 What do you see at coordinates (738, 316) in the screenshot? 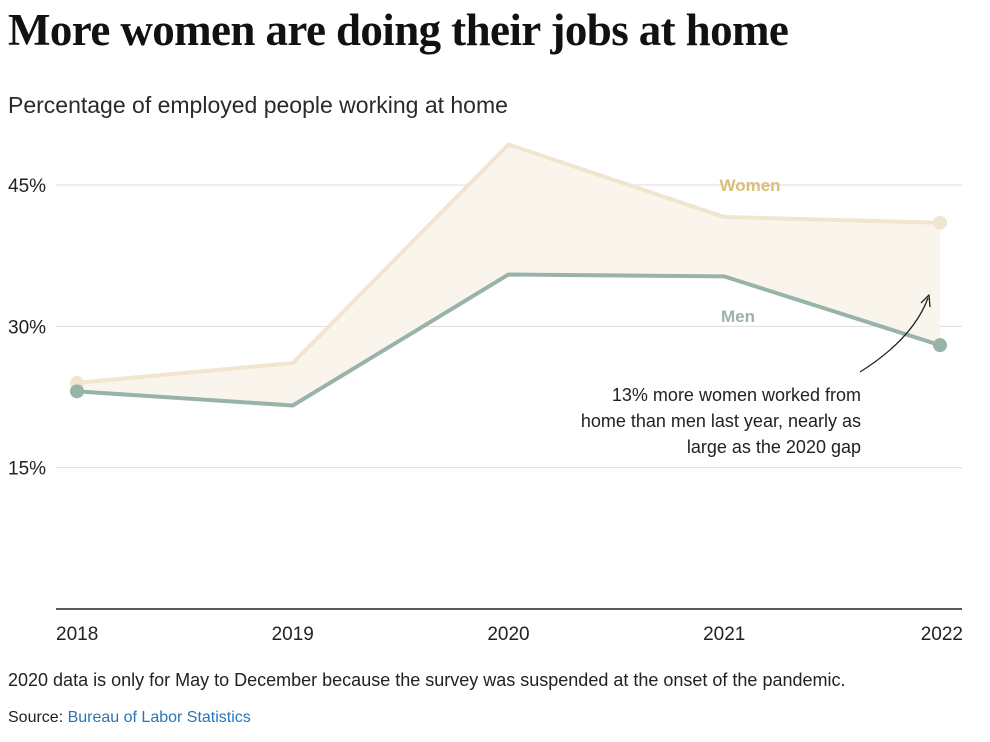
I see `series-label-men: Men` at bounding box center [738, 316].